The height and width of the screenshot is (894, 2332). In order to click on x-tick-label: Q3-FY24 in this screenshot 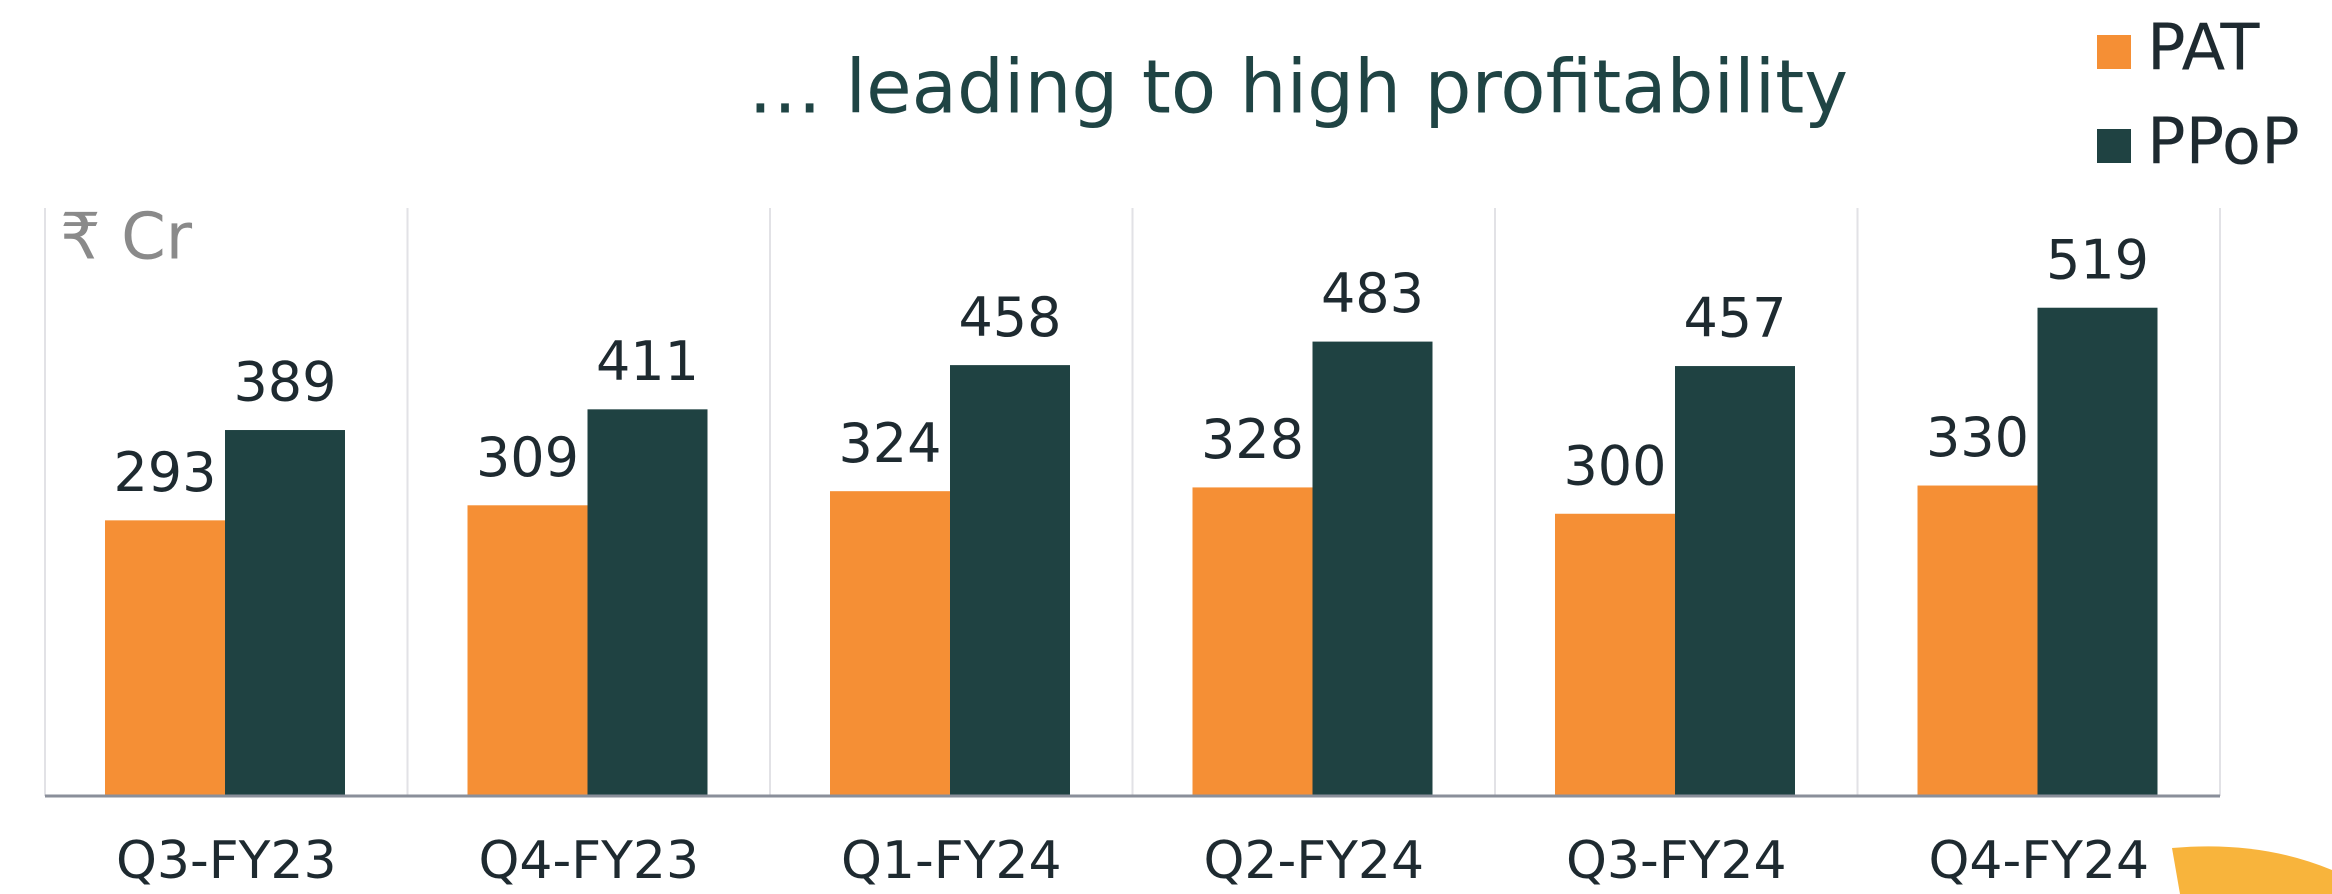, I will do `click(1676, 861)`.